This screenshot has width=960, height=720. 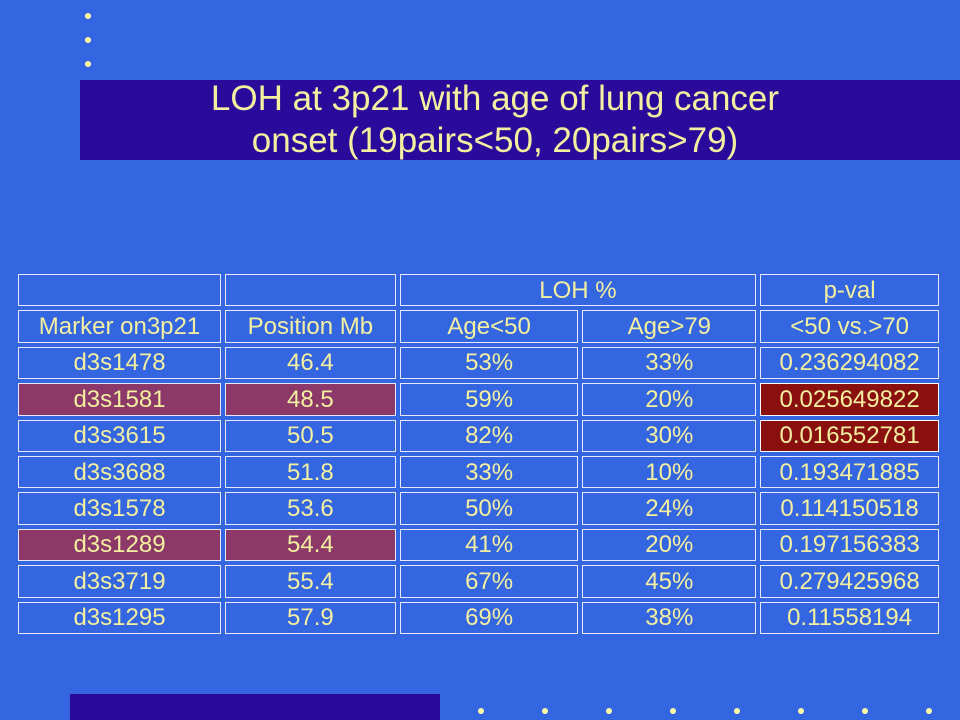 I want to click on marker-cell: d3s1295, so click(x=120, y=617).